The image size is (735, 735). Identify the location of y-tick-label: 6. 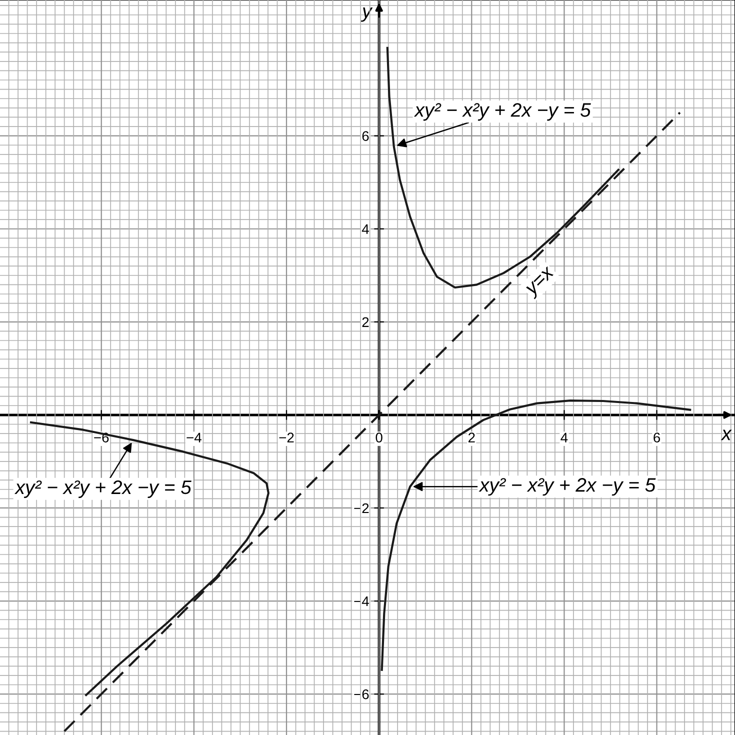
(365, 136).